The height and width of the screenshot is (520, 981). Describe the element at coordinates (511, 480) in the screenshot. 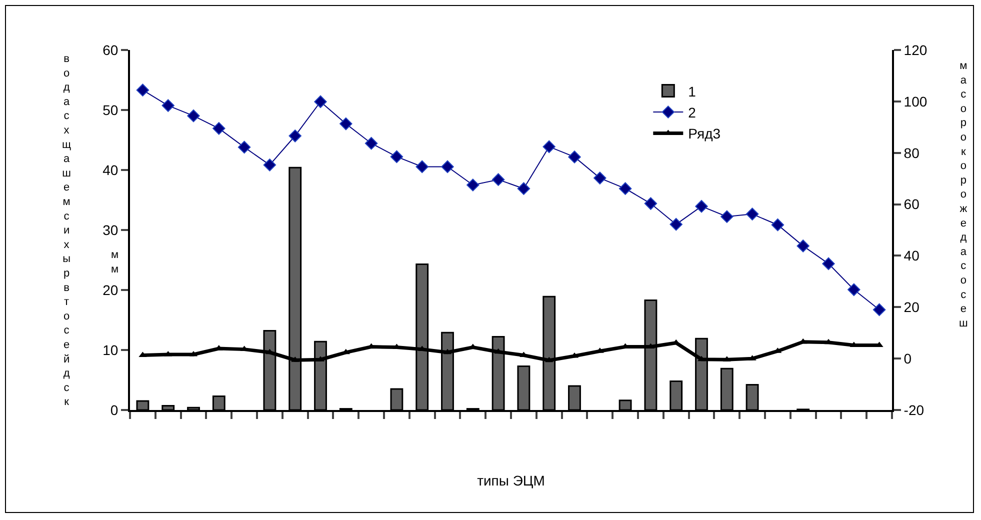

I see `x-axis-title: типы ЭЦМ` at that location.